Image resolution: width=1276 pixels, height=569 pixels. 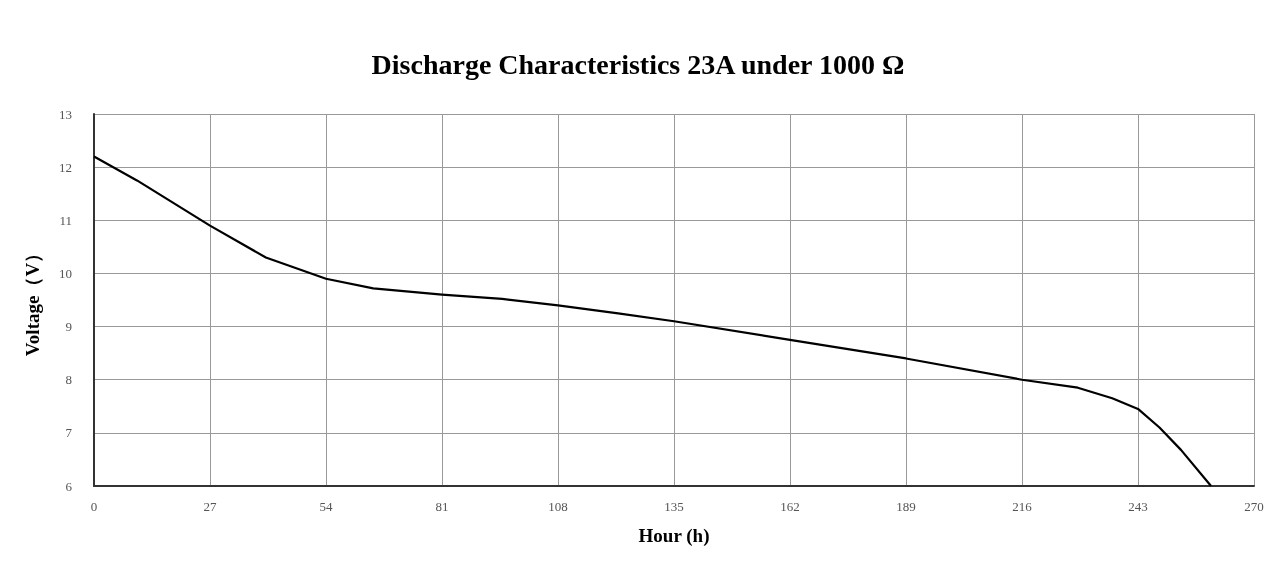 I want to click on y-tick-label: 9, so click(x=68, y=327).